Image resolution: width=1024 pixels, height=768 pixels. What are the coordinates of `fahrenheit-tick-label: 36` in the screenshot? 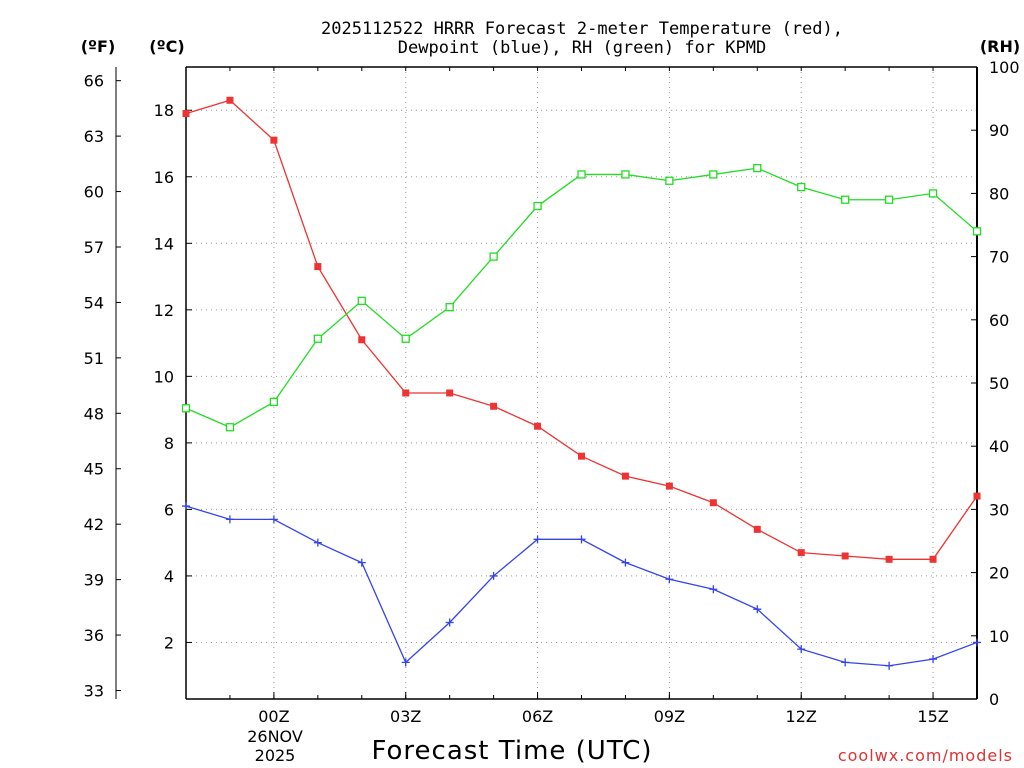 It's located at (94, 635).